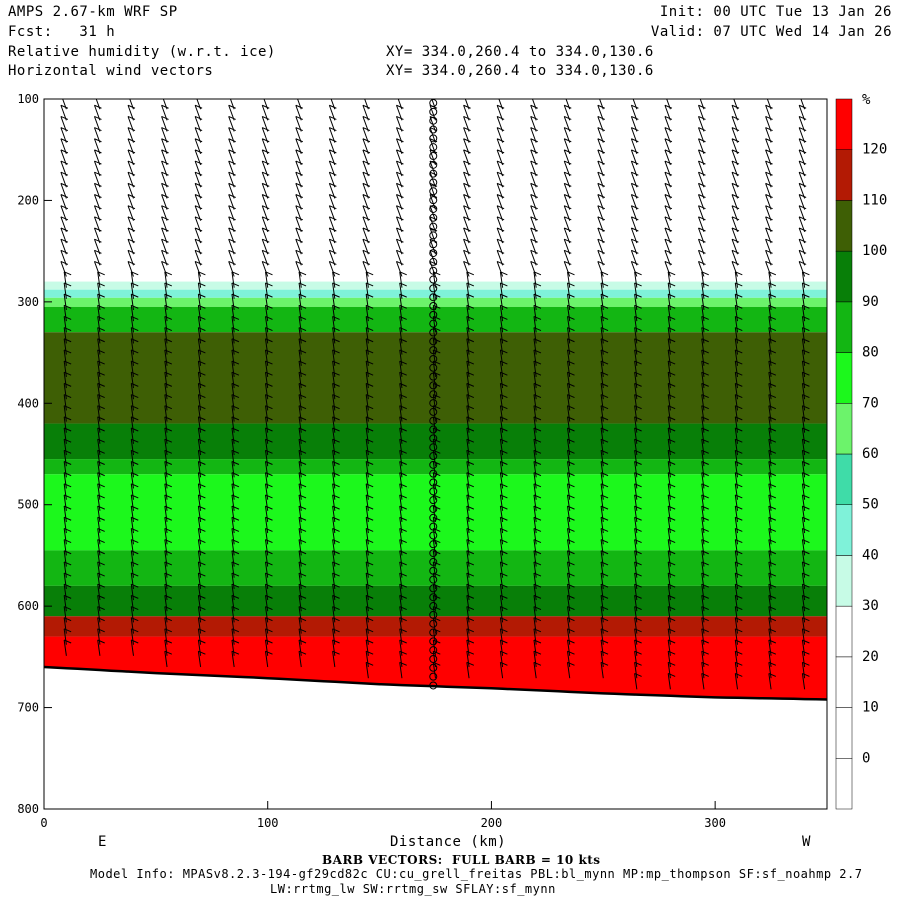 The height and width of the screenshot is (900, 900). Describe the element at coordinates (844, 682) in the screenshot. I see `colorbar-segment` at that location.